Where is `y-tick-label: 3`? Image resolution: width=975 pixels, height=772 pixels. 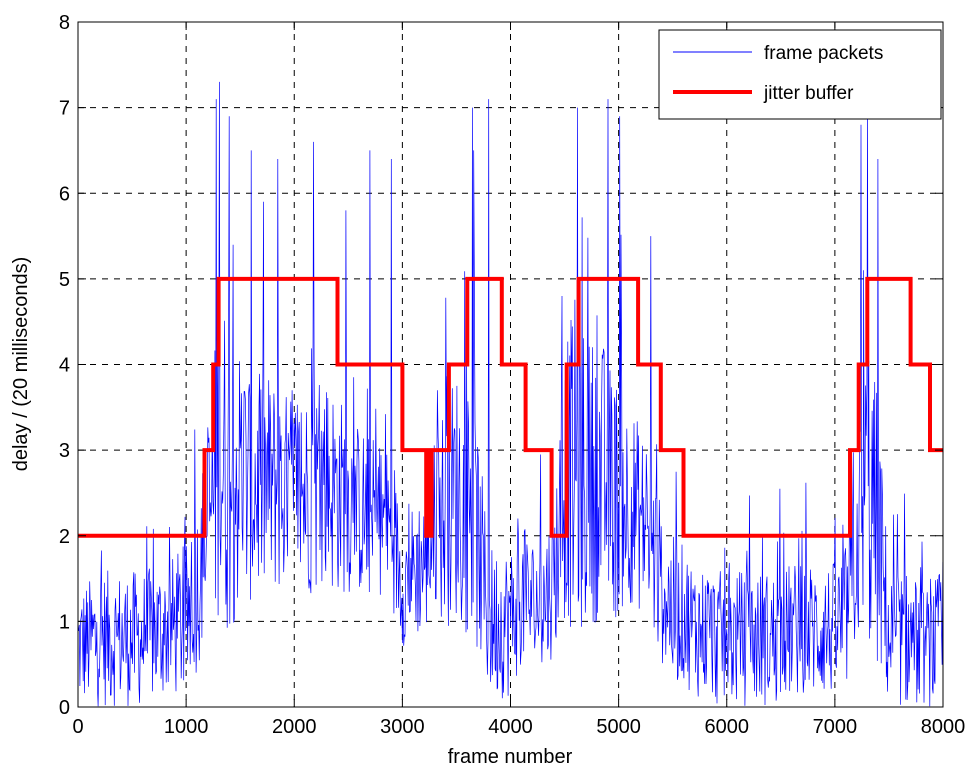
y-tick-label: 3 is located at coordinates (64, 451).